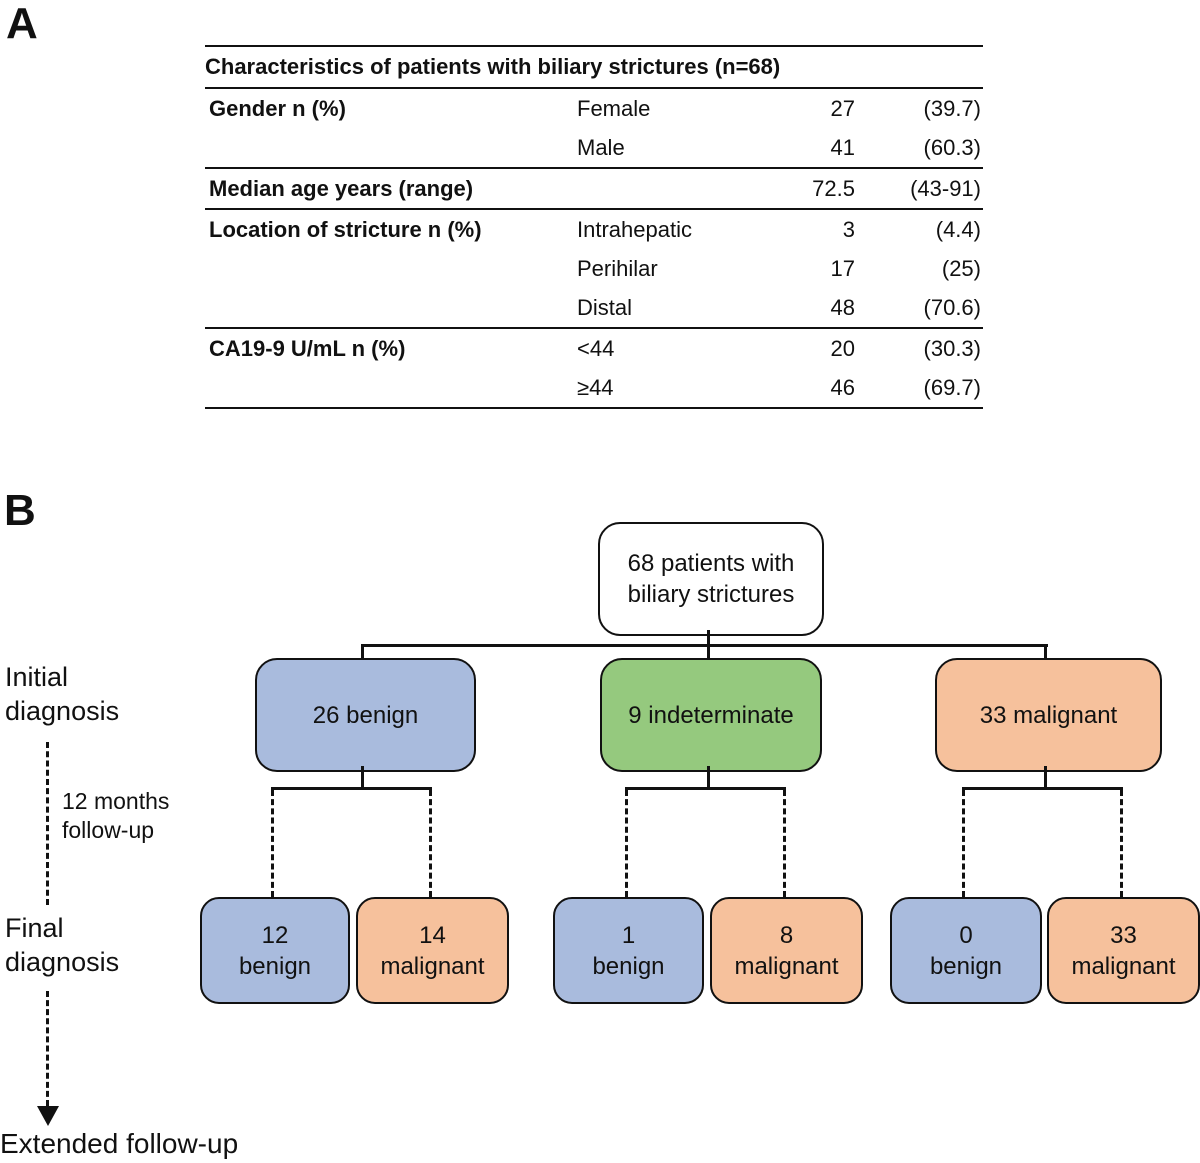 Image resolution: width=1200 pixels, height=1163 pixels. What do you see at coordinates (1045, 653) in the screenshot?
I see `connector-stub-right` at bounding box center [1045, 653].